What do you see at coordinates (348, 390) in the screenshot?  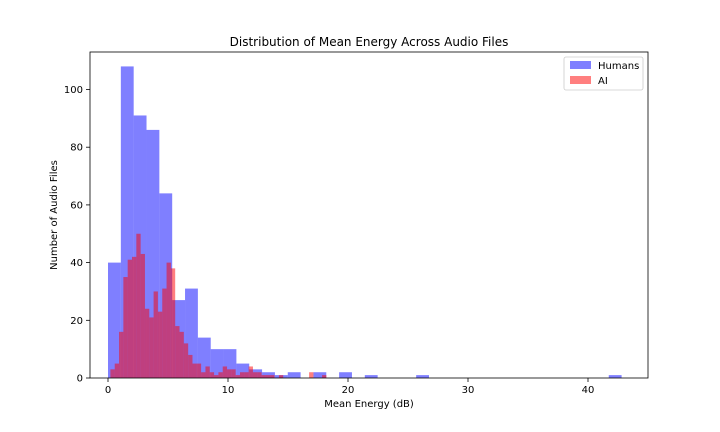 I see `x-tick-label: 20` at bounding box center [348, 390].